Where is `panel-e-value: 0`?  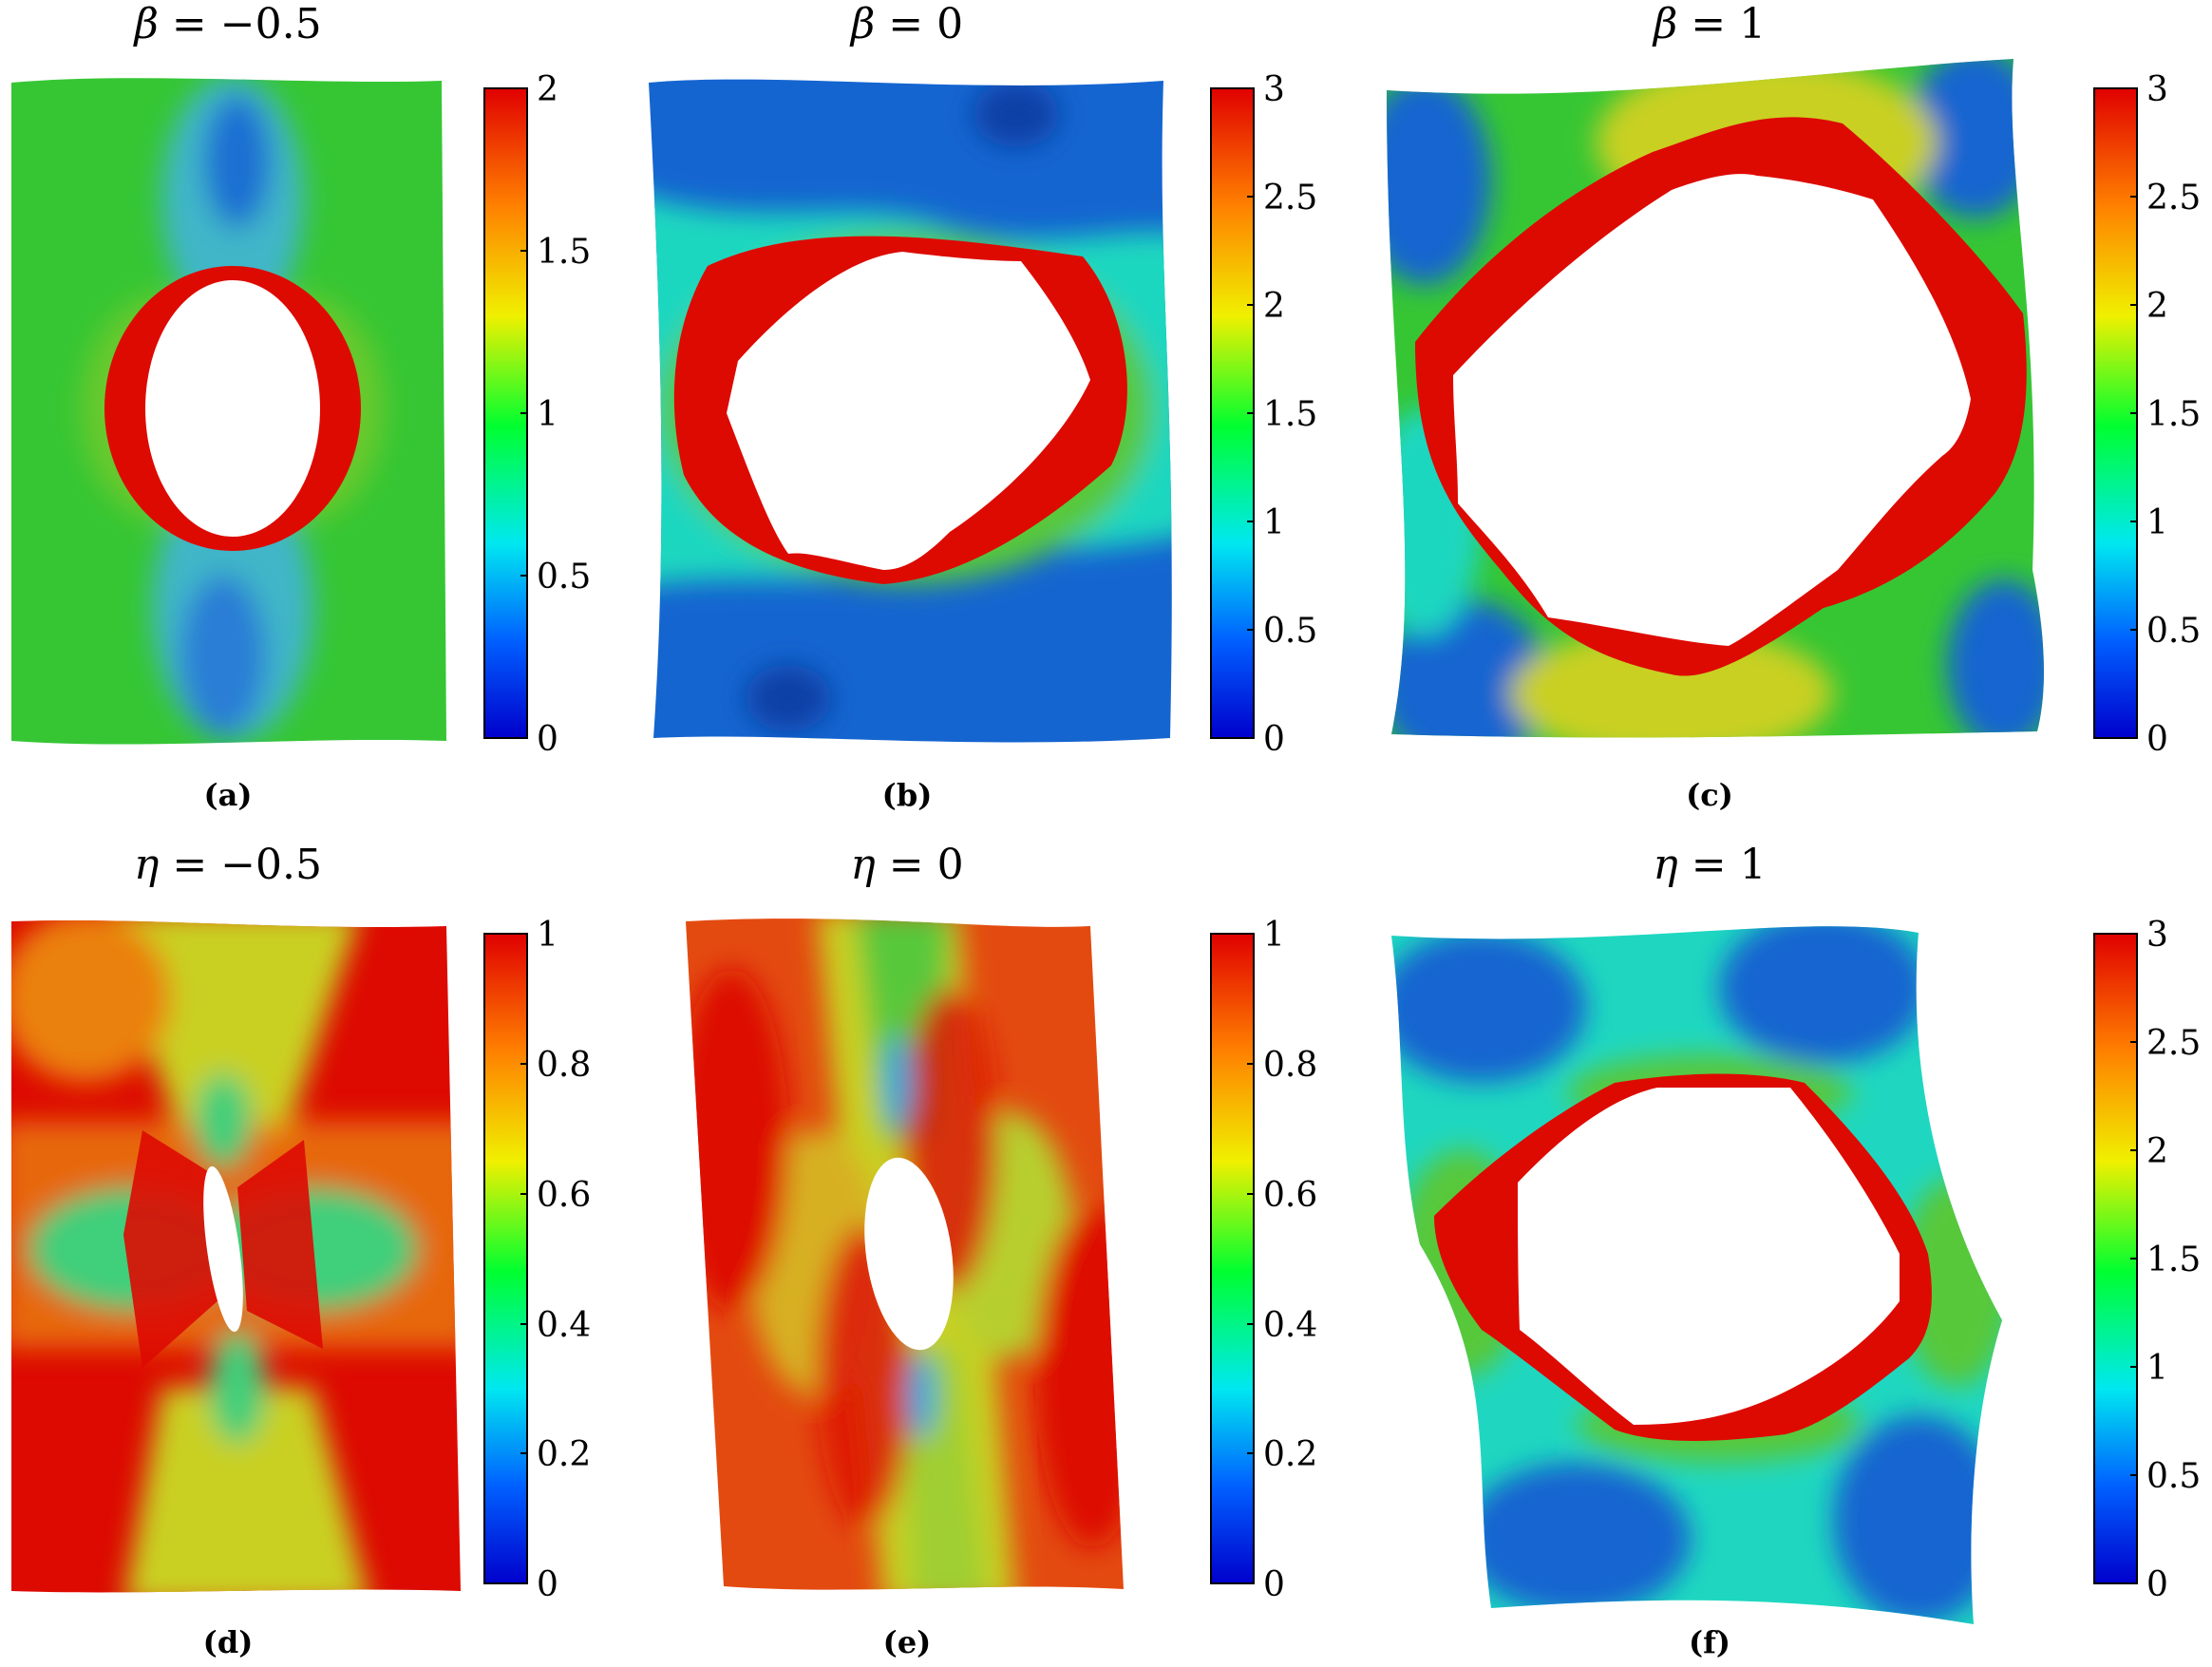
panel-e-value: 0 is located at coordinates (950, 865).